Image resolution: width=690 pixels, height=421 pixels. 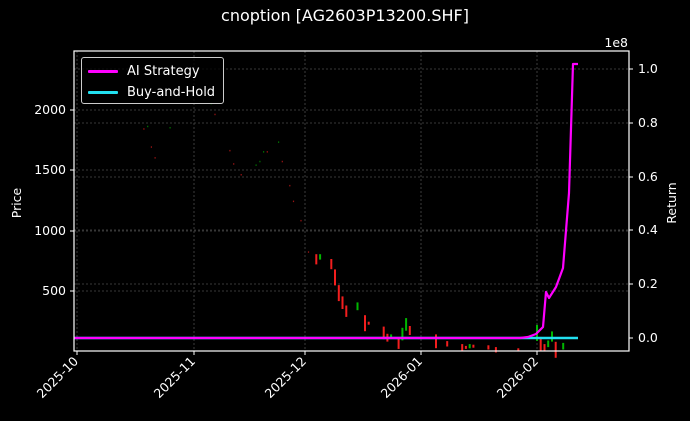 What do you see at coordinates (671, 202) in the screenshot?
I see `right-axis-label: Return` at bounding box center [671, 202].